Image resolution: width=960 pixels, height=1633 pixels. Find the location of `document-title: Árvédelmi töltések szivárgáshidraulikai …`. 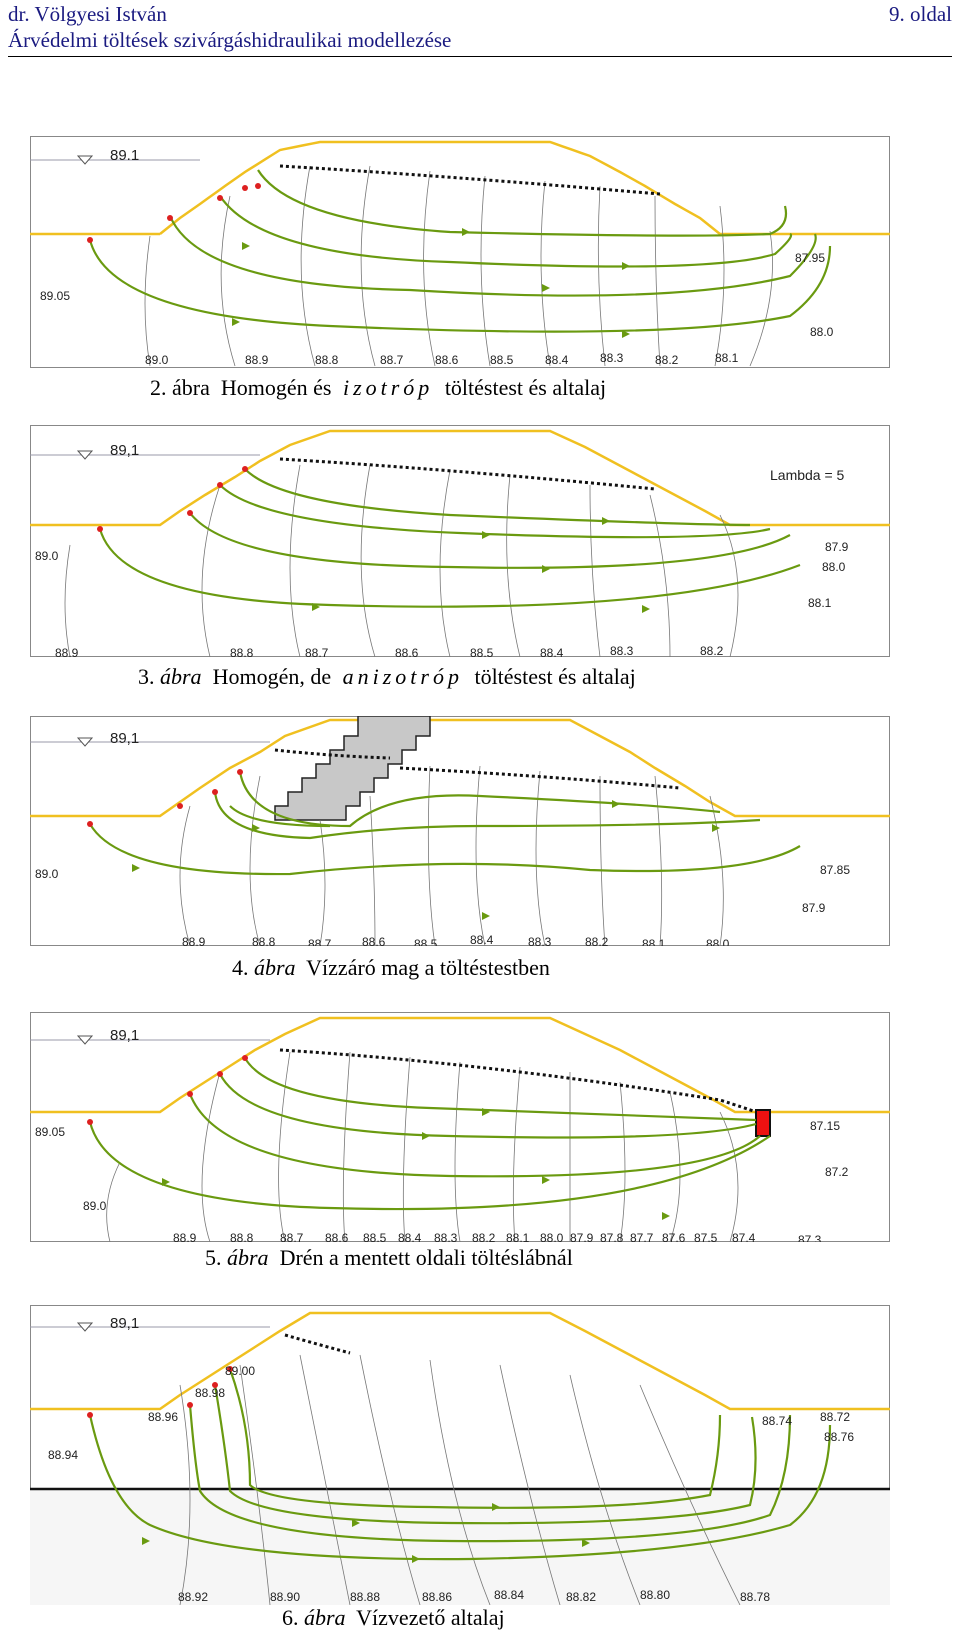

document-title: Árvédelmi töltések szivárgáshidraulikai … is located at coordinates (230, 40).